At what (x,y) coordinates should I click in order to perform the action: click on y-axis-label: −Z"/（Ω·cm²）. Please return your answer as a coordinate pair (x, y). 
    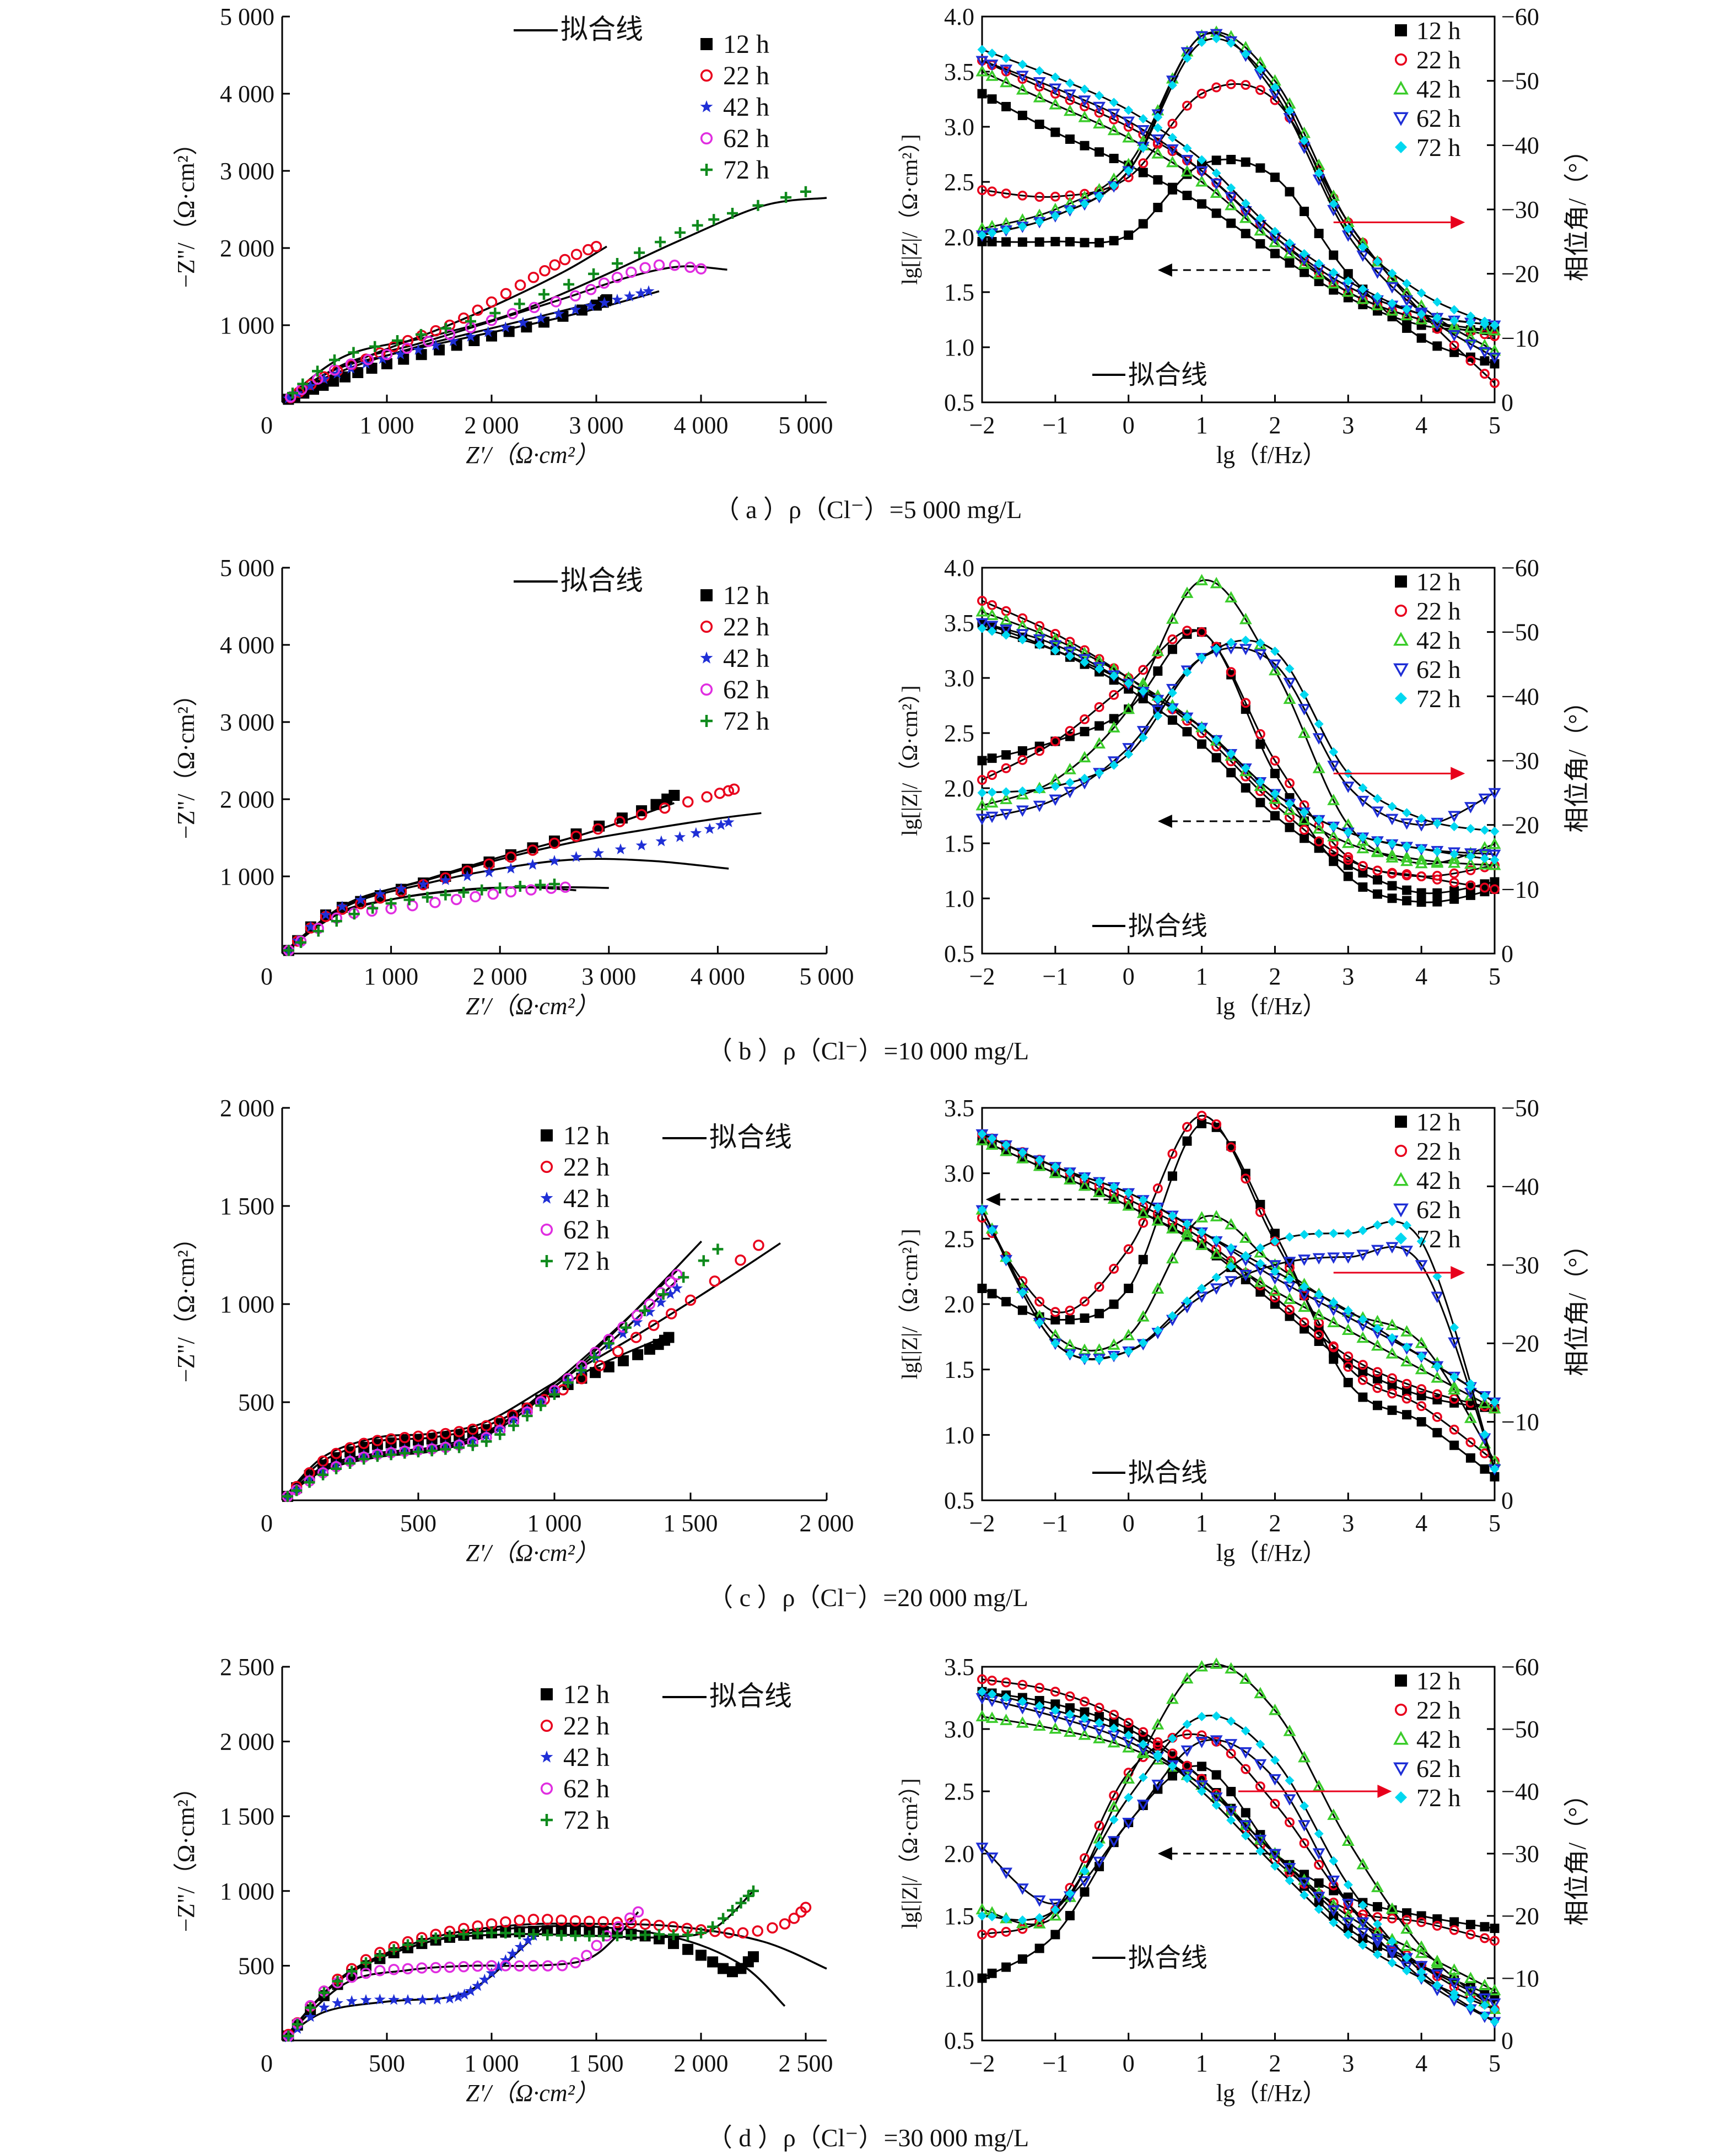
    Looking at the image, I should click on (186, 1854).